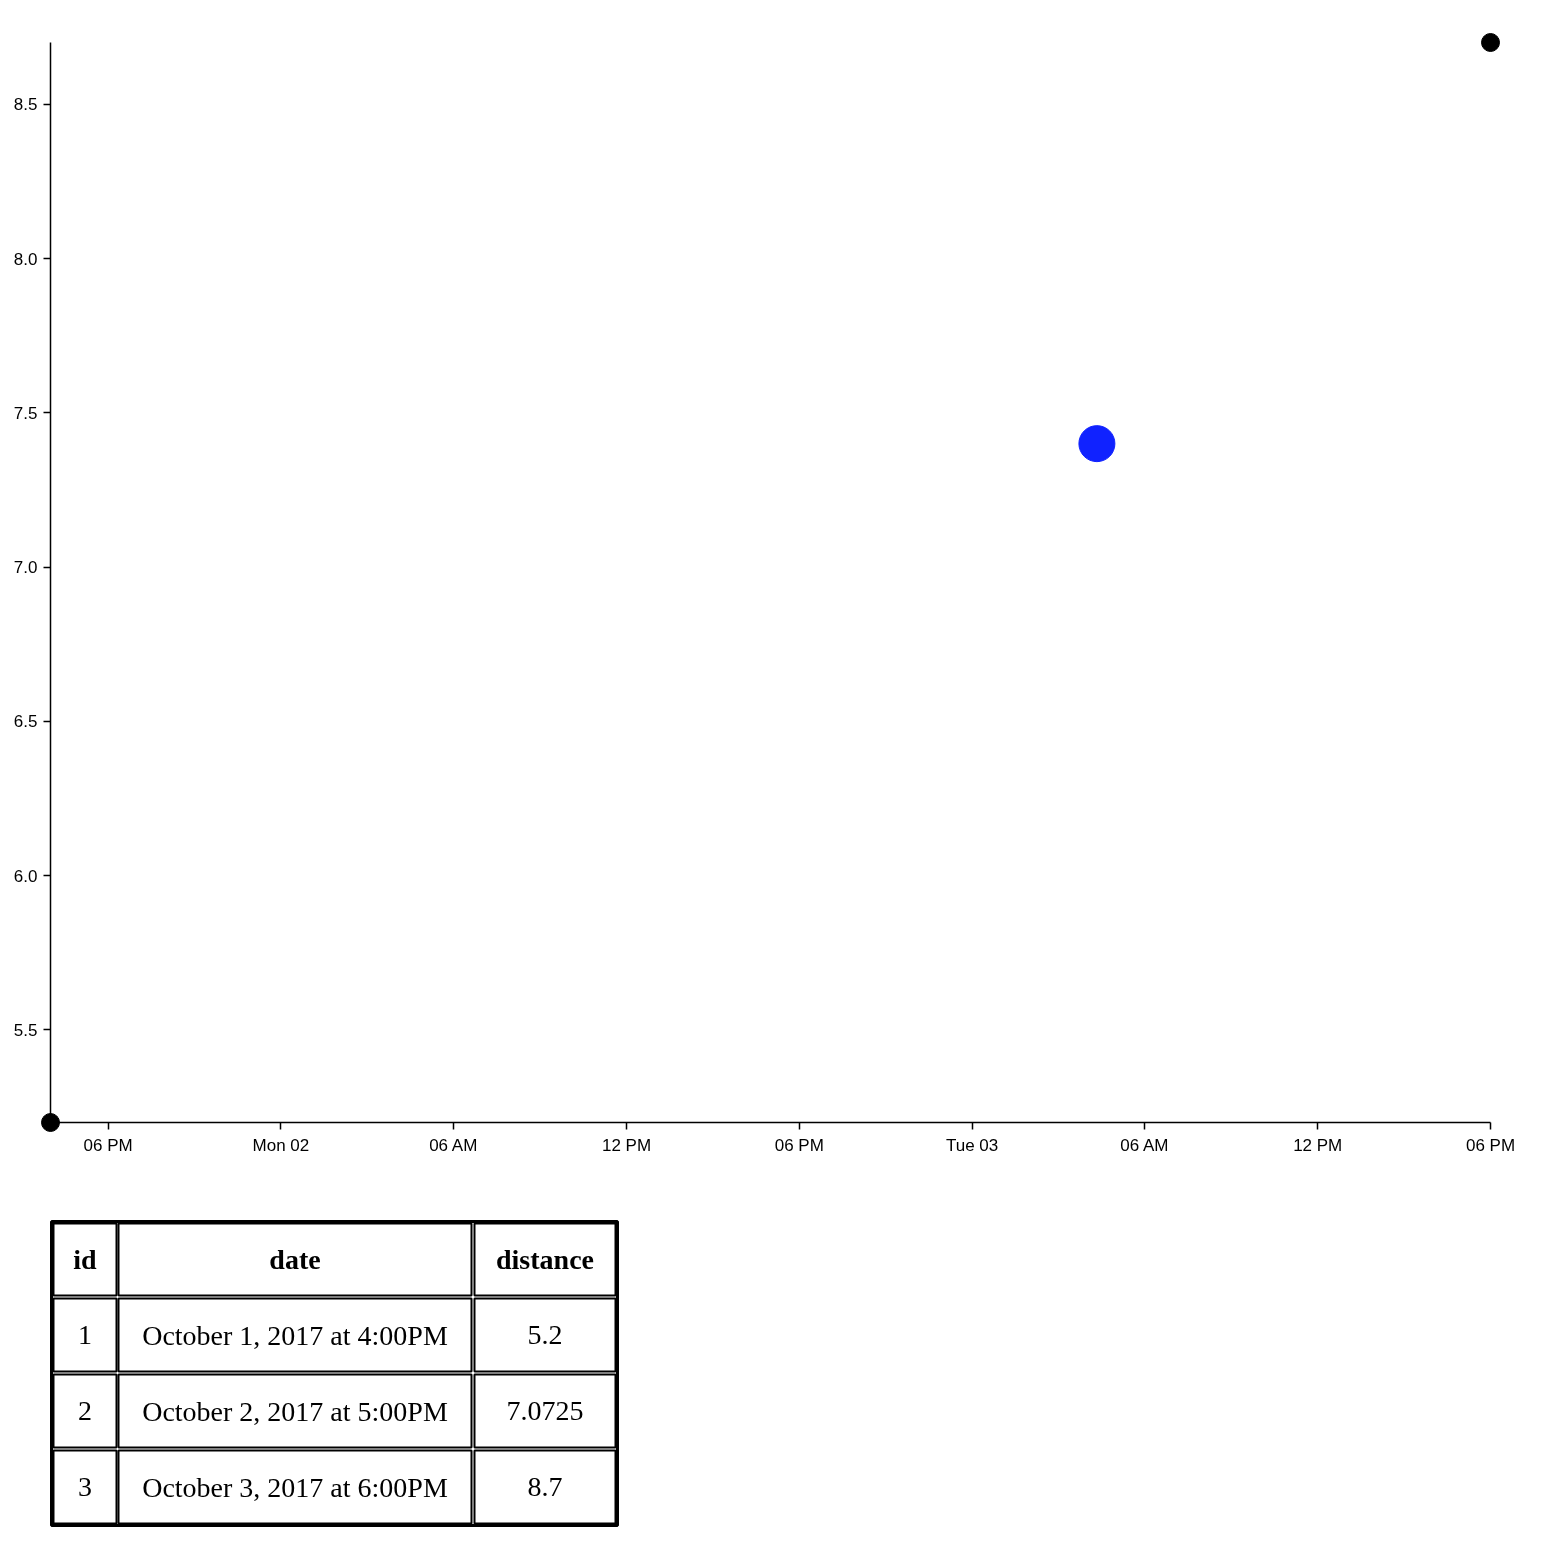 The width and height of the screenshot is (1566, 1562). Describe the element at coordinates (25, 722) in the screenshot. I see `y-tick-label: 6.5` at that location.